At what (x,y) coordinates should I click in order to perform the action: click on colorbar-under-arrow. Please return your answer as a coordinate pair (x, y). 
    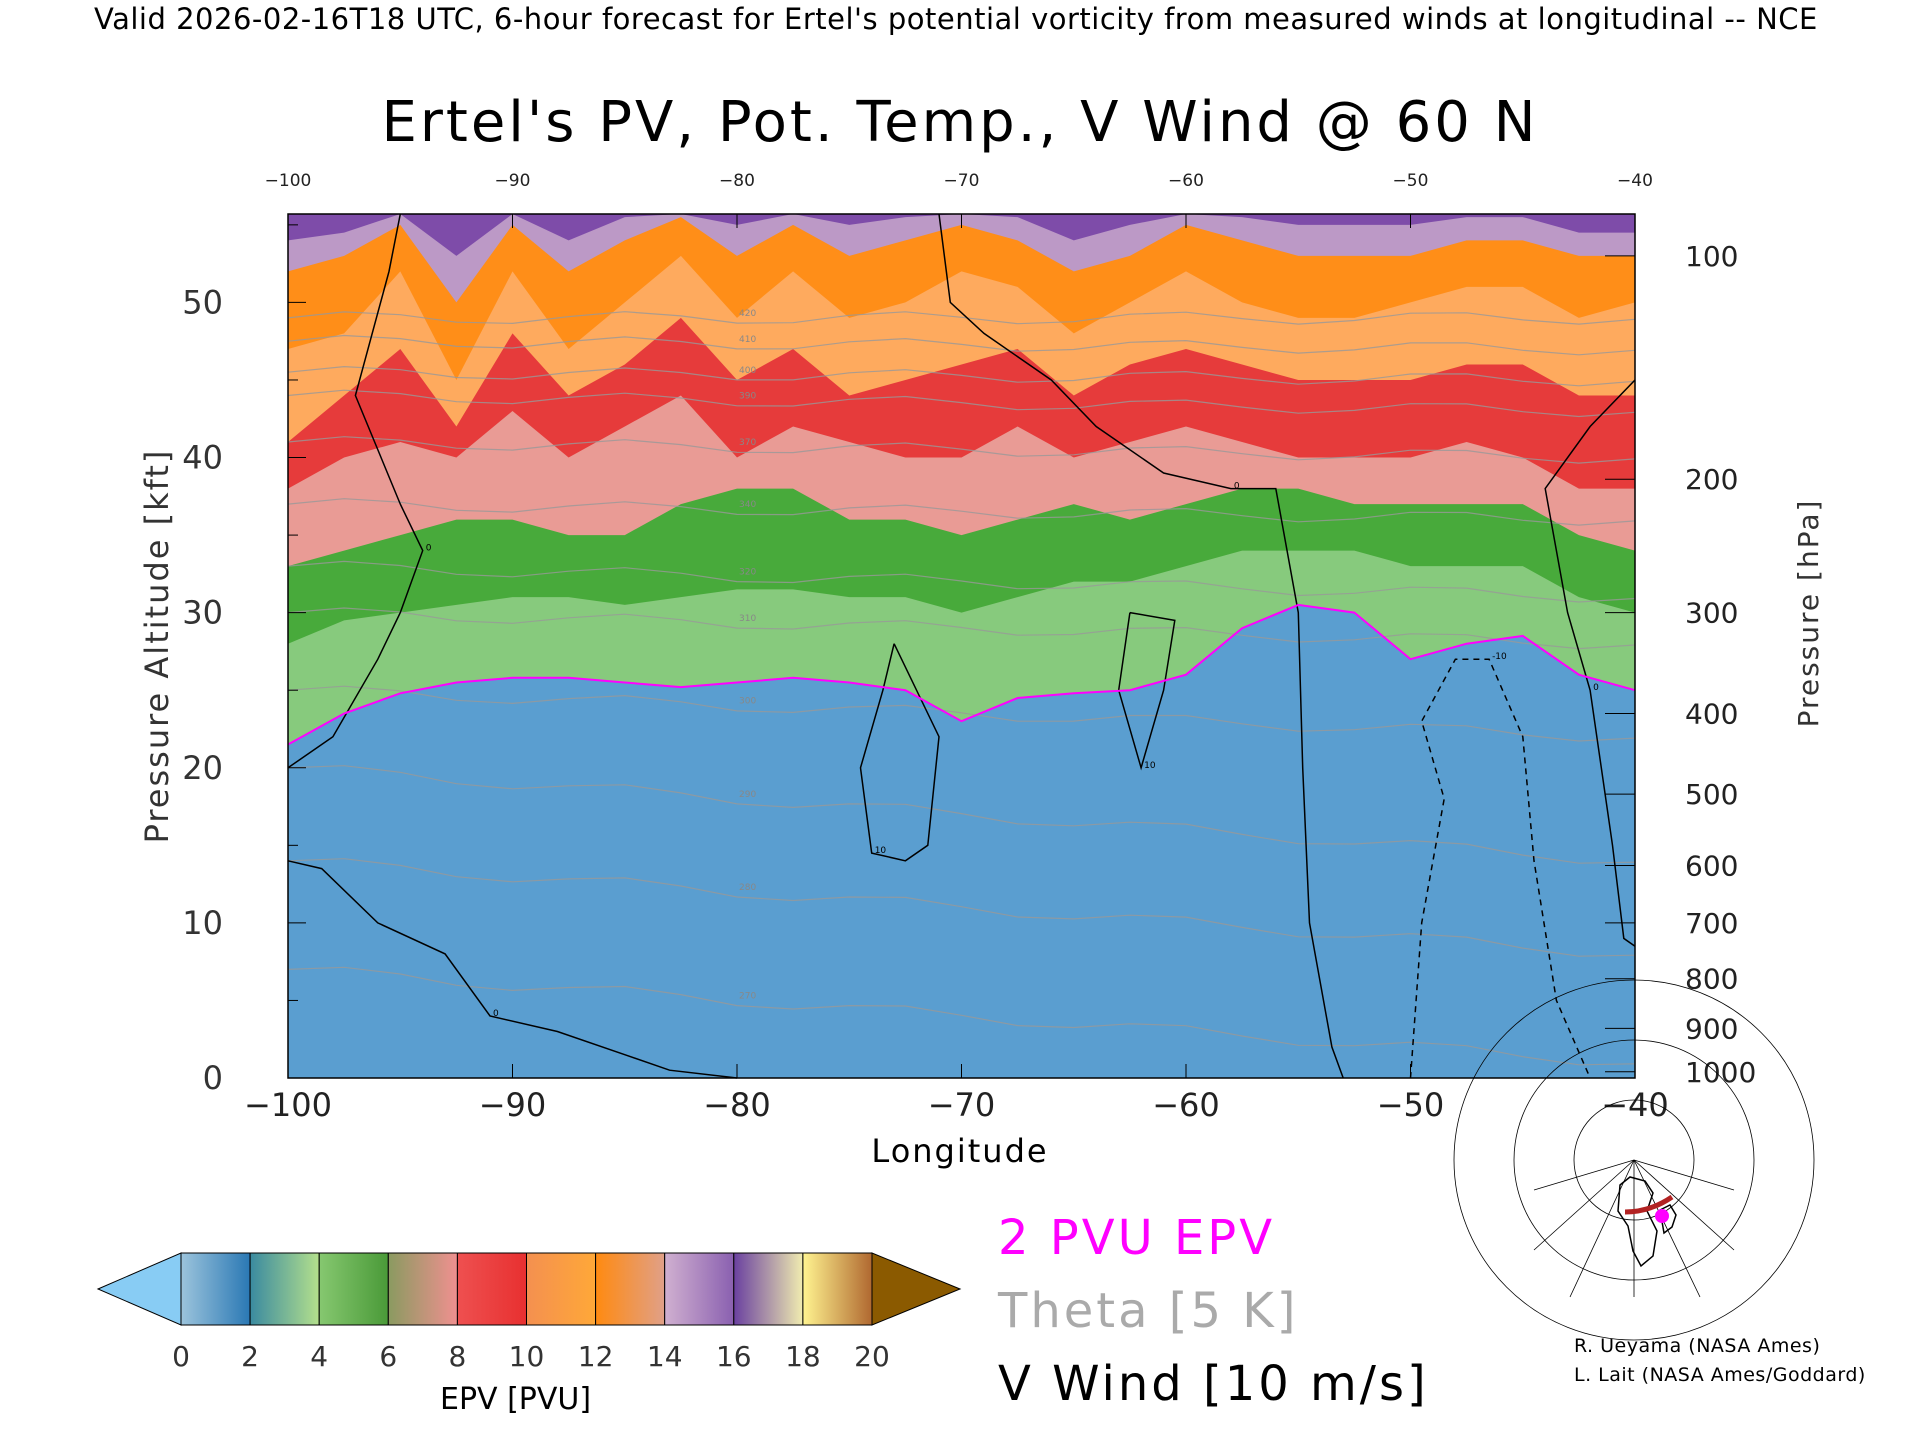
    Looking at the image, I should click on (139, 1289).